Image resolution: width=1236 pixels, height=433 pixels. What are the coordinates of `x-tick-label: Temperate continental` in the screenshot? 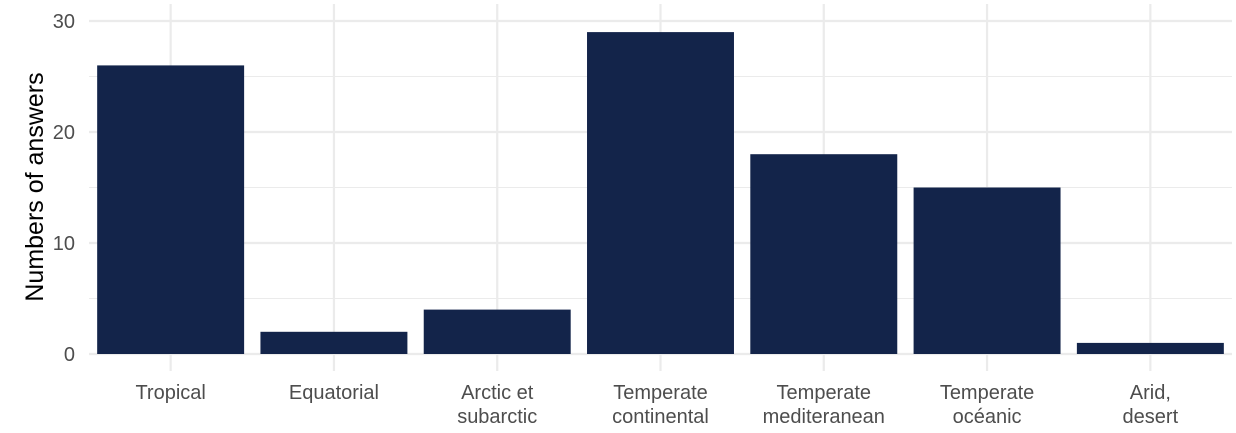 It's located at (660, 405).